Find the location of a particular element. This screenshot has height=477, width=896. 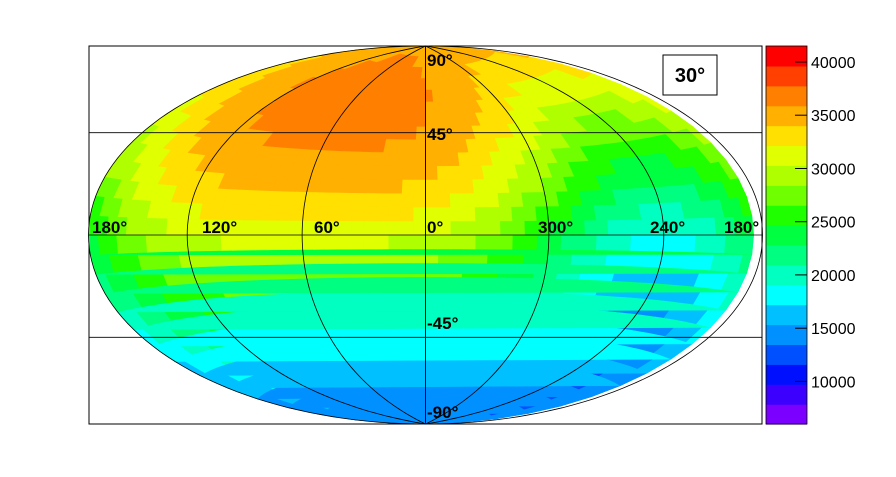

colorbar-tick-label: 40000 is located at coordinates (833, 63).